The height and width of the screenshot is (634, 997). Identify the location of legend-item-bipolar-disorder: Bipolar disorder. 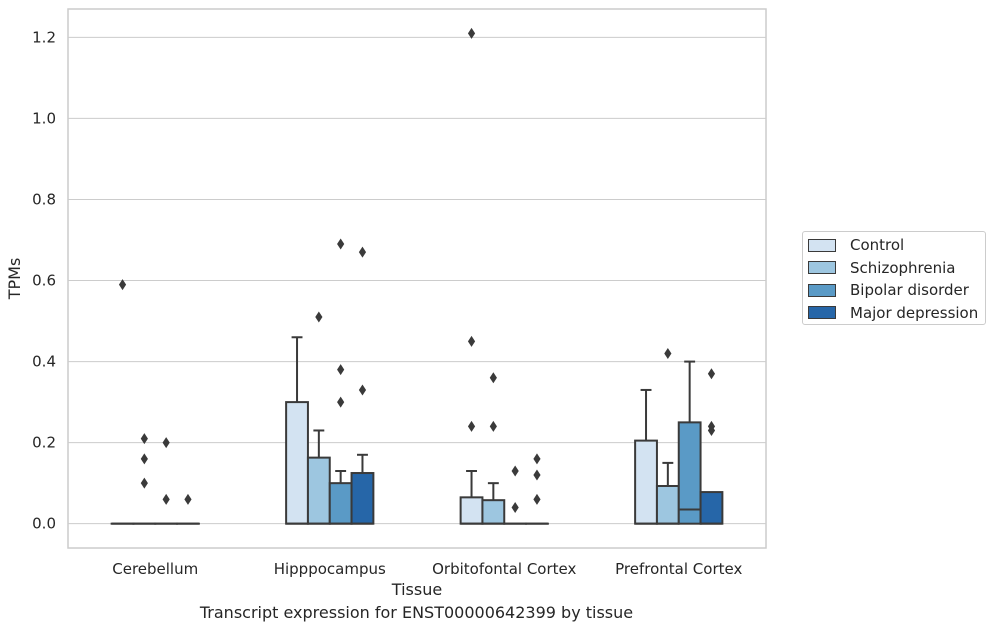
(888, 290).